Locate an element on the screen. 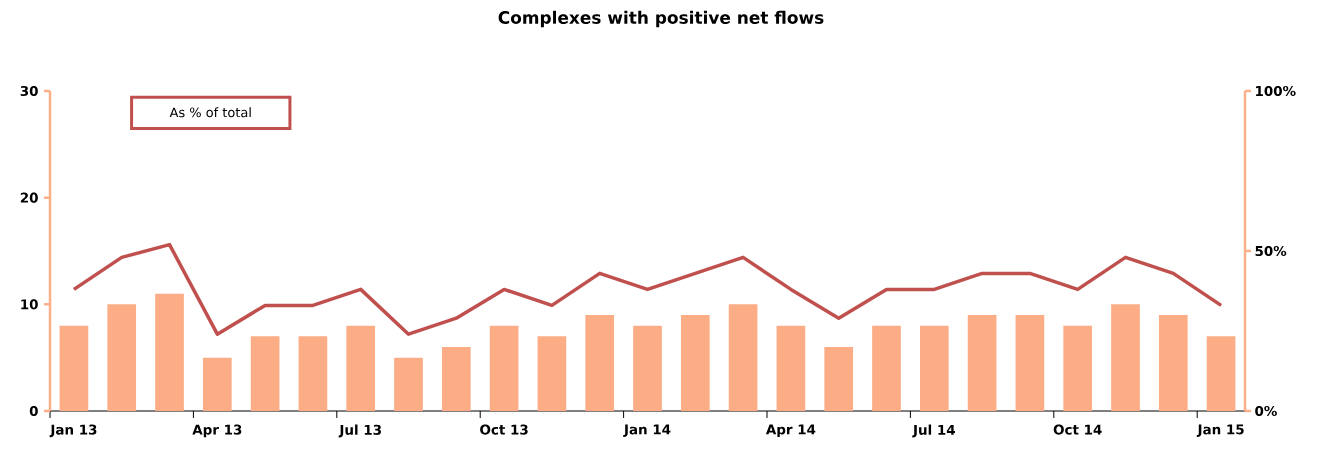 The width and height of the screenshot is (1322, 454). y2-tick-label: 50% is located at coordinates (1271, 251).